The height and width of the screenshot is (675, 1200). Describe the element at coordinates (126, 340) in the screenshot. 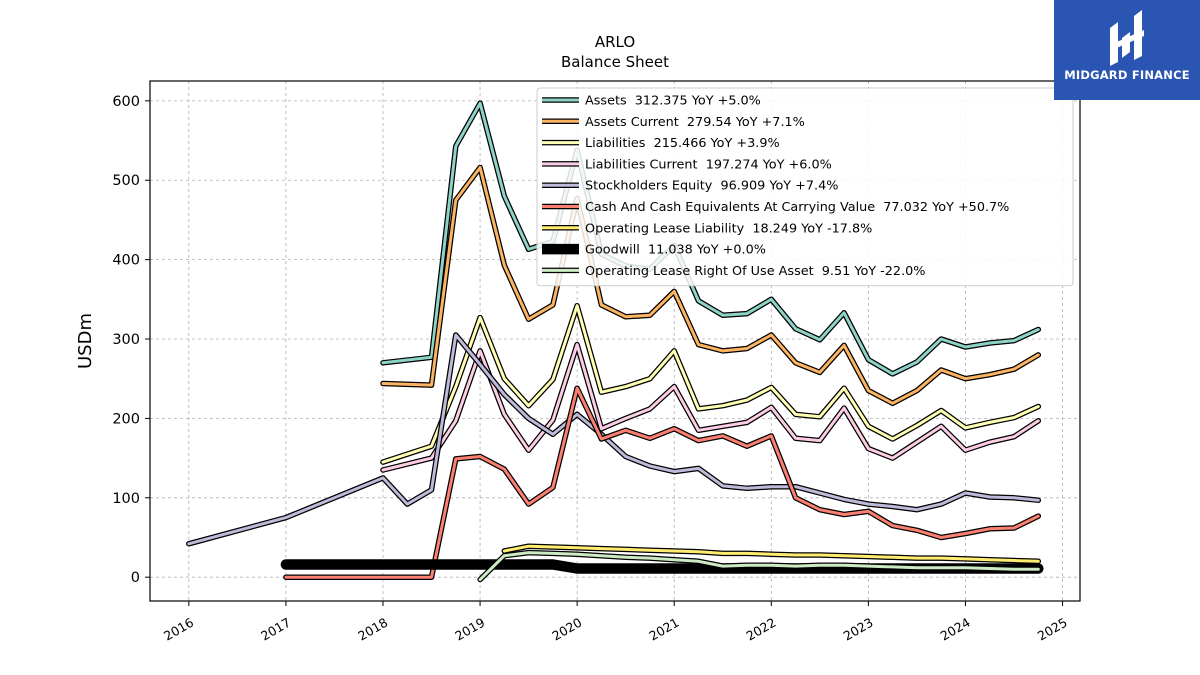

I see `y-tick-label: 300` at that location.